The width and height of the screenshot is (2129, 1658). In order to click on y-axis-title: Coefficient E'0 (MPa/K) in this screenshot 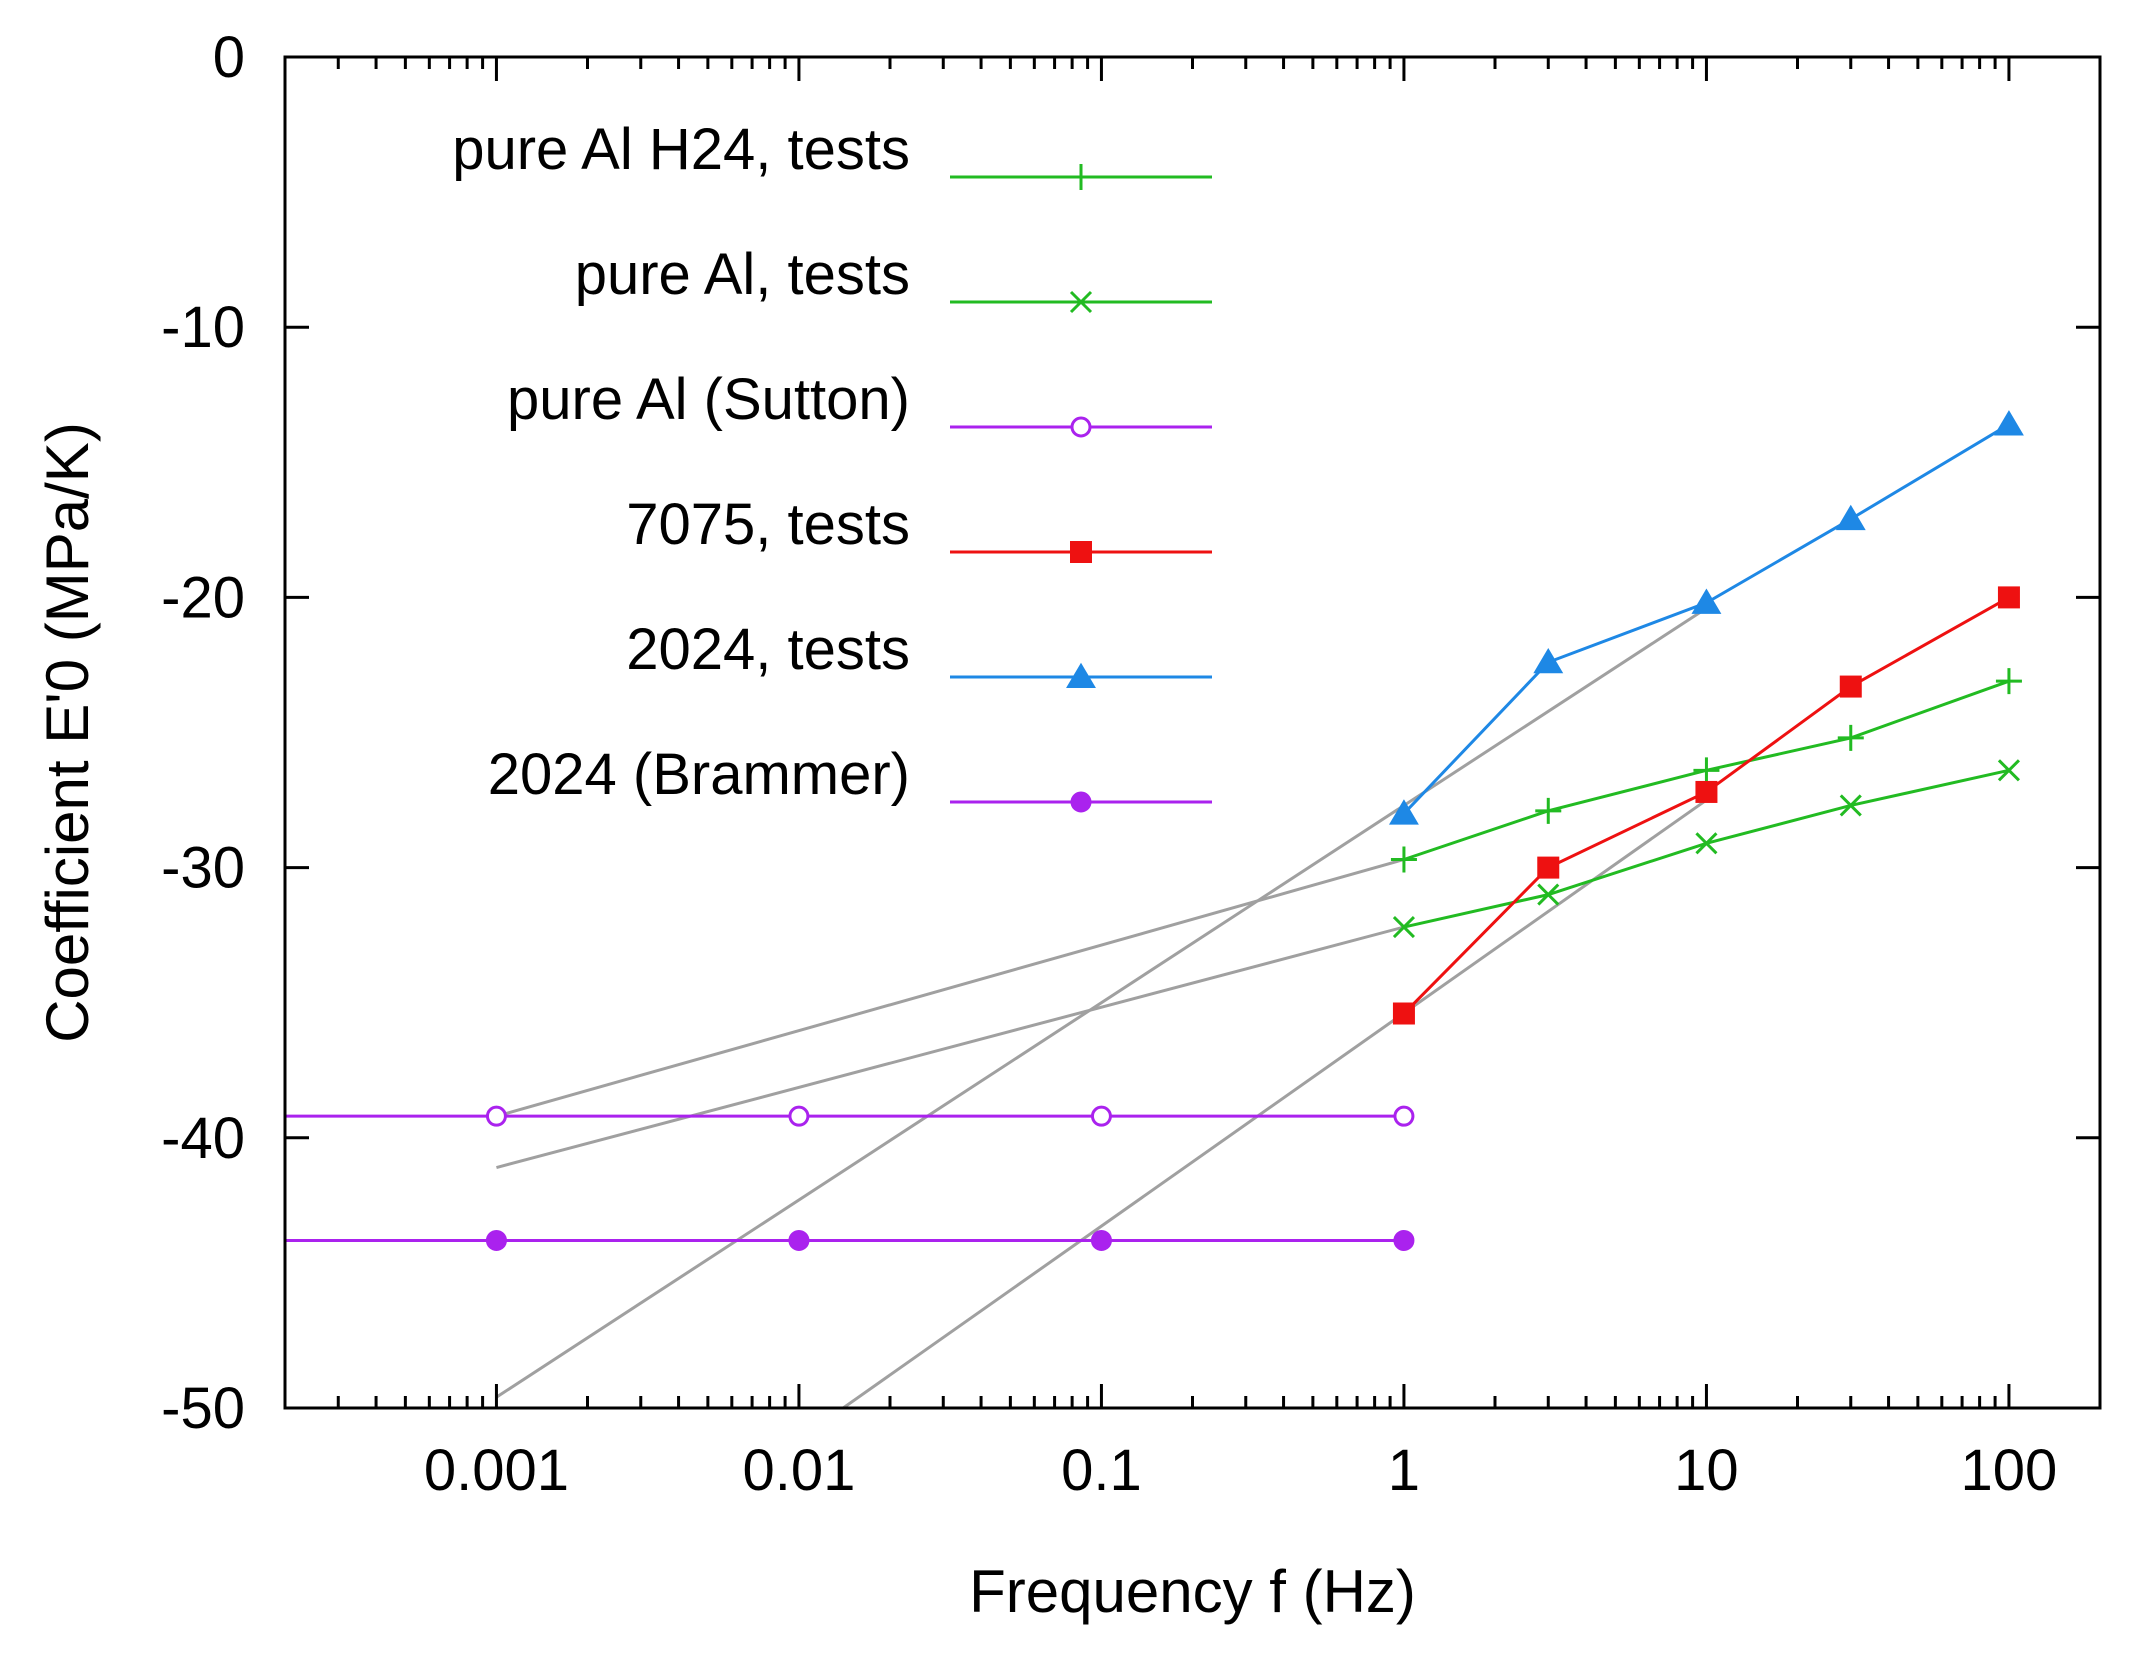, I will do `click(67, 732)`.